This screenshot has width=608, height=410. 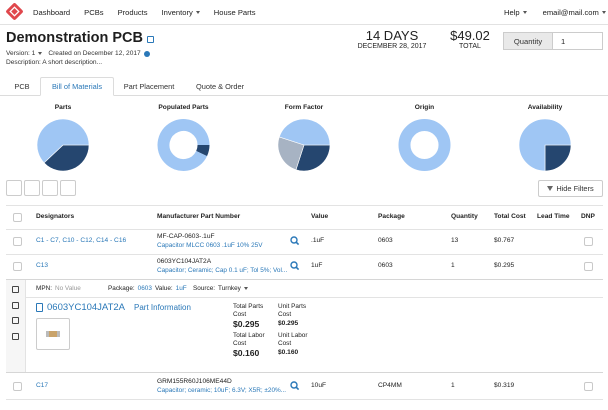 I want to click on pie-label: Parts, so click(x=63, y=107).